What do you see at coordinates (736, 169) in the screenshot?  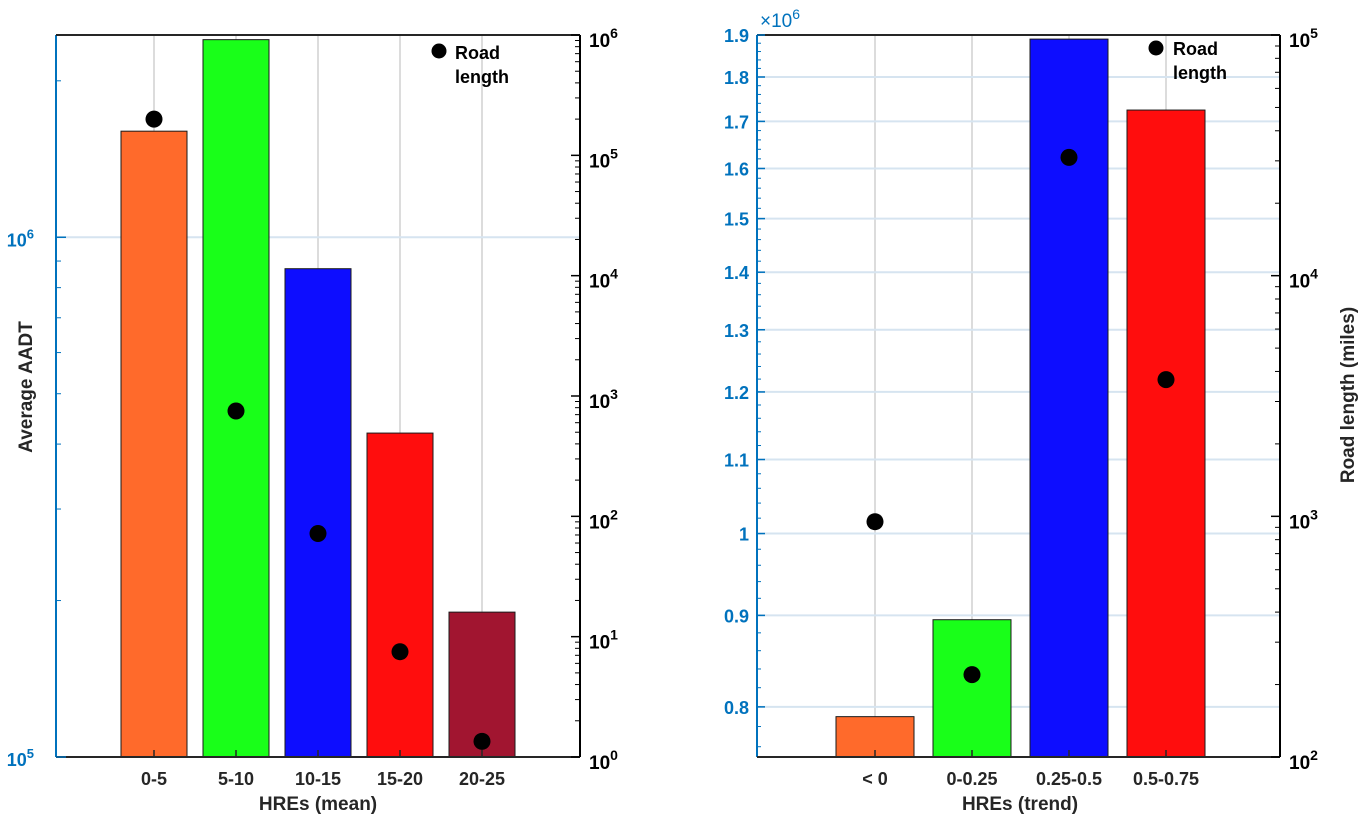 I see `left-tick-label: 1.6` at bounding box center [736, 169].